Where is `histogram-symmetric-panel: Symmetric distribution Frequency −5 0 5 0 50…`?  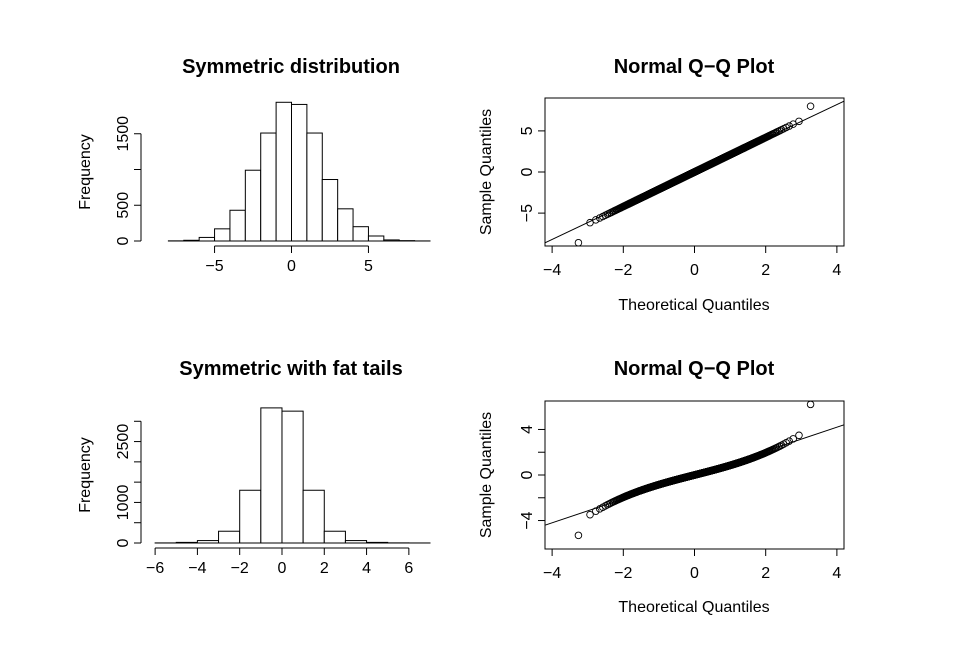
histogram-symmetric-panel: Symmetric distribution Frequency −5 0 5 0 50… is located at coordinates (254, 165).